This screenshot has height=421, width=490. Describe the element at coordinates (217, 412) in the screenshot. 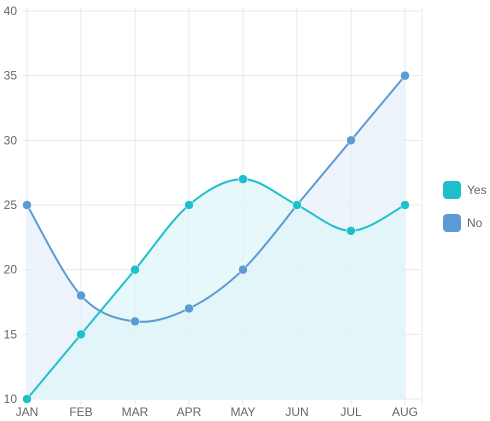

I see `x-axis-ticks: JAN FEB MAR APR MAY JUN JUL AUG` at that location.